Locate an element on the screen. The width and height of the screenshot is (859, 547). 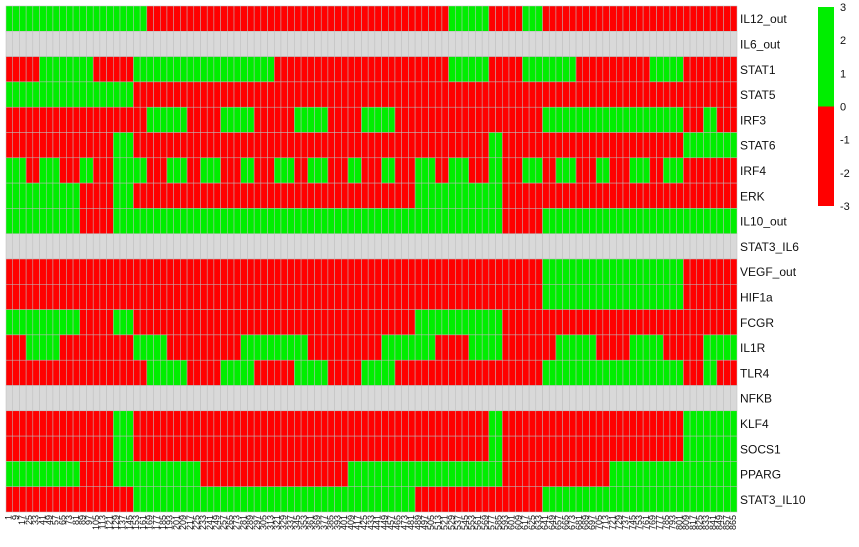
column-label: 329 is located at coordinates (284, 522).